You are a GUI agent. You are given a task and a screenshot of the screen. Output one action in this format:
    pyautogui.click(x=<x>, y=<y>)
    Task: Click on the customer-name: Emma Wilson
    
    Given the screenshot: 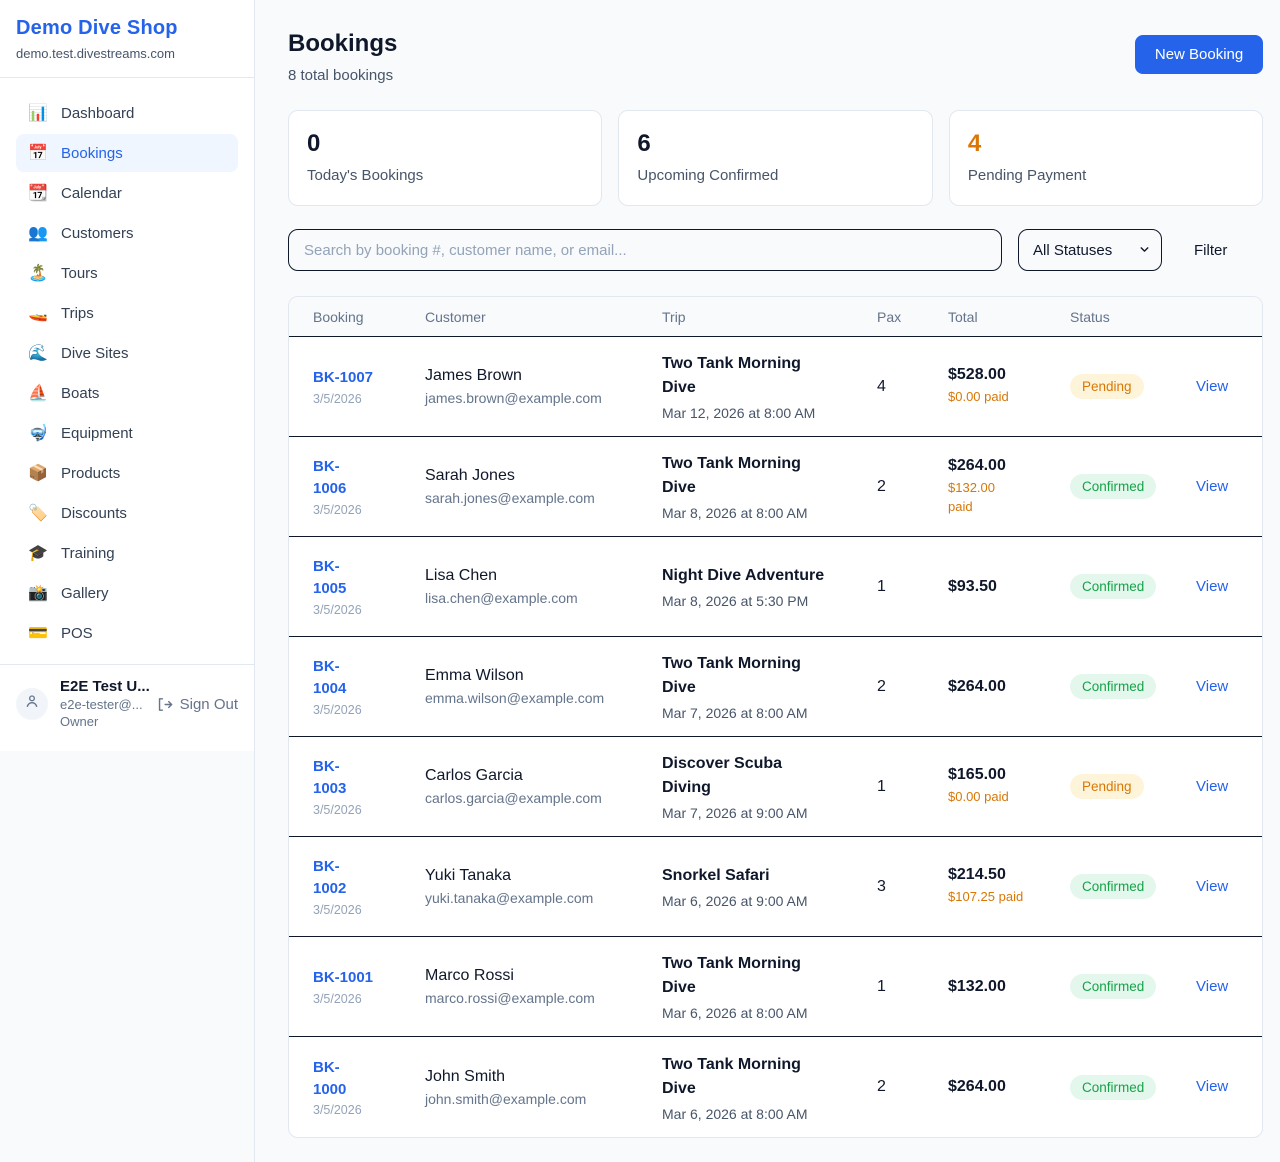 What is the action you would take?
    pyautogui.click(x=474, y=675)
    